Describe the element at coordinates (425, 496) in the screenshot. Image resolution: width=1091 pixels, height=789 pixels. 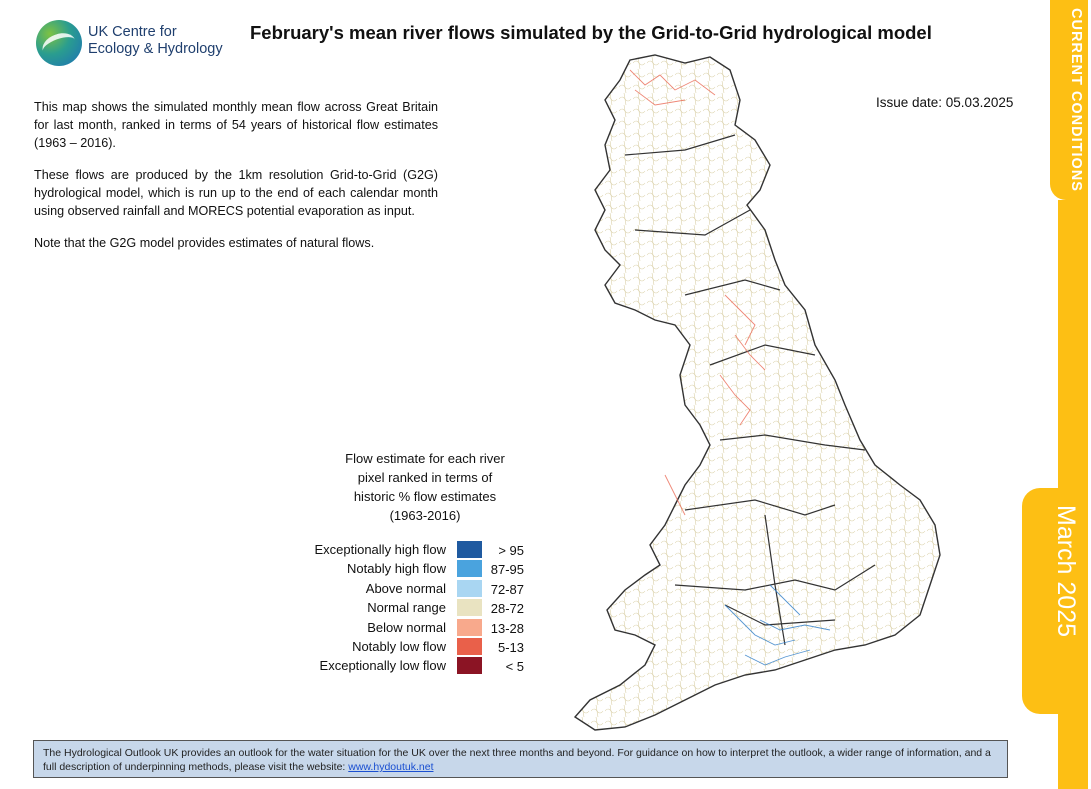
I see `legend-title-line-3: historic % flow estimates` at that location.